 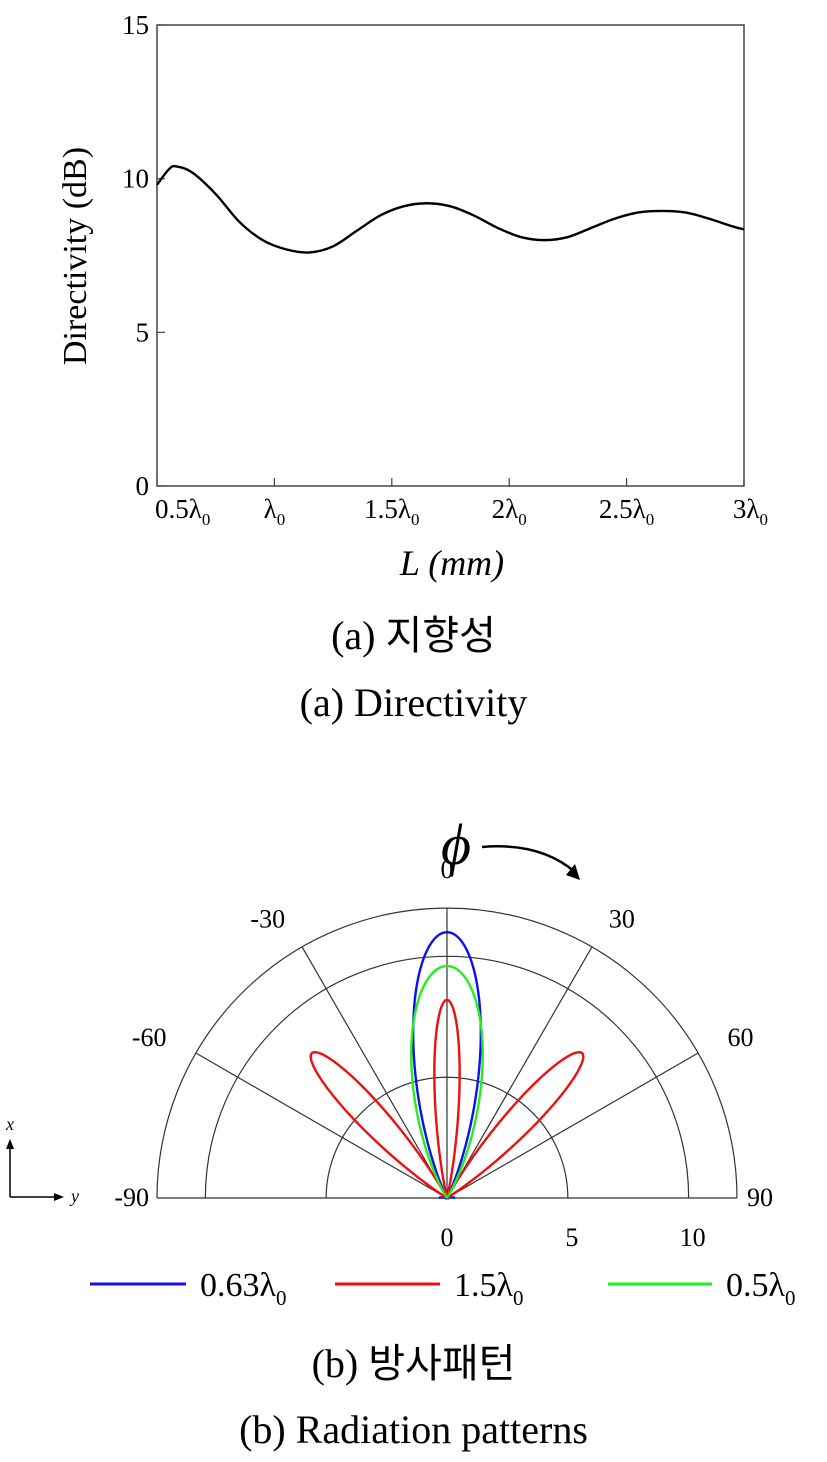 I want to click on angle-tick-label: -60, so click(x=149, y=1037).